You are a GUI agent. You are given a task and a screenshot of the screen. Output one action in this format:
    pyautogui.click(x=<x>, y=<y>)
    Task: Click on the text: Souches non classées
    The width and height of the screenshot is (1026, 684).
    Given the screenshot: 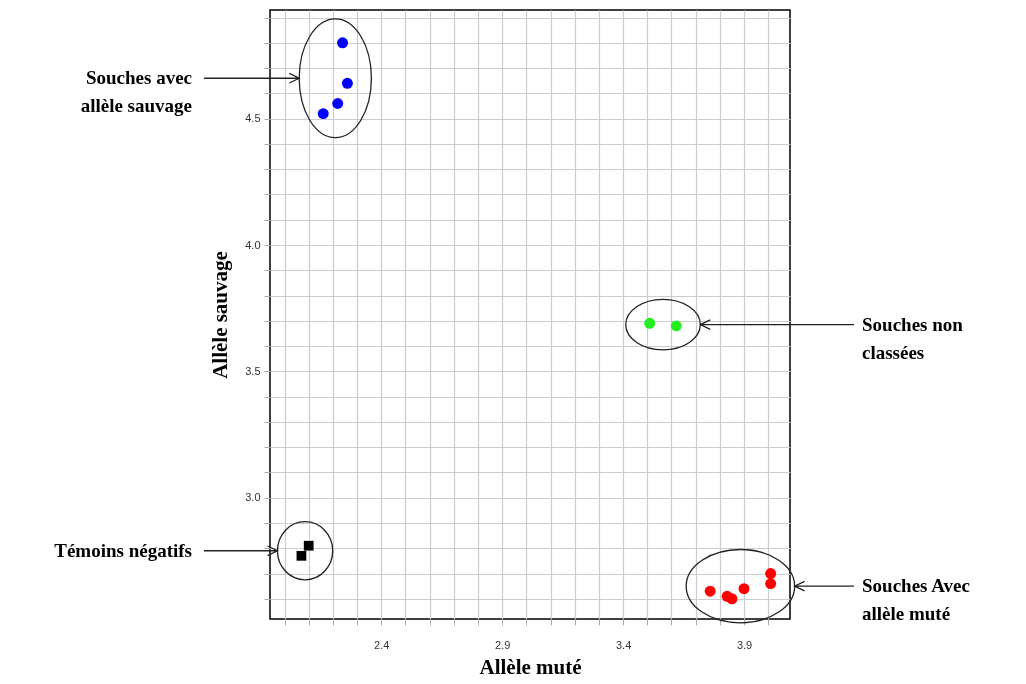 What is the action you would take?
    pyautogui.click(x=913, y=338)
    